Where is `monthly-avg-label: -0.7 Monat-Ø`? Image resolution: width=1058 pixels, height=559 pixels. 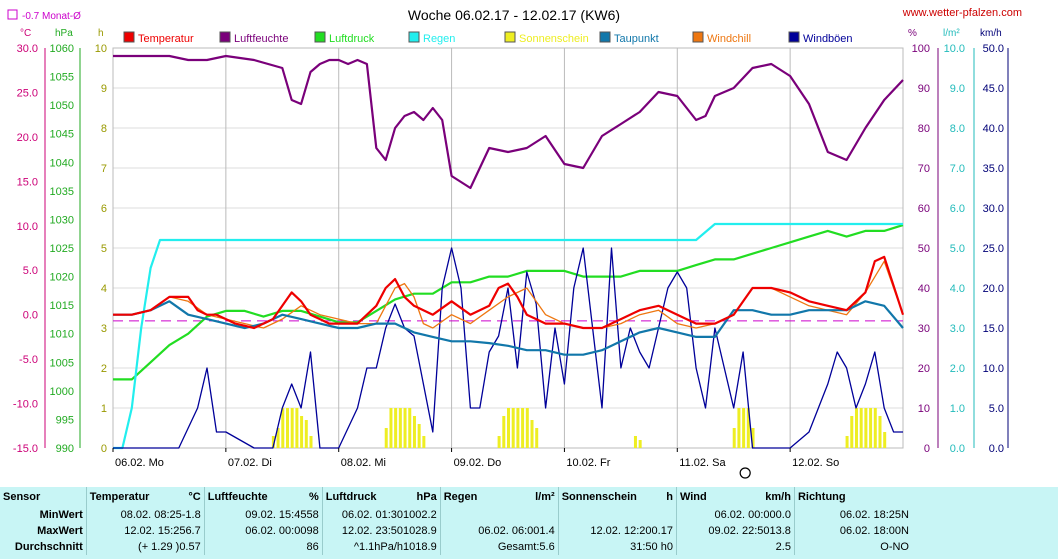
monthly-avg-label: -0.7 Monat-Ø is located at coordinates (51, 16).